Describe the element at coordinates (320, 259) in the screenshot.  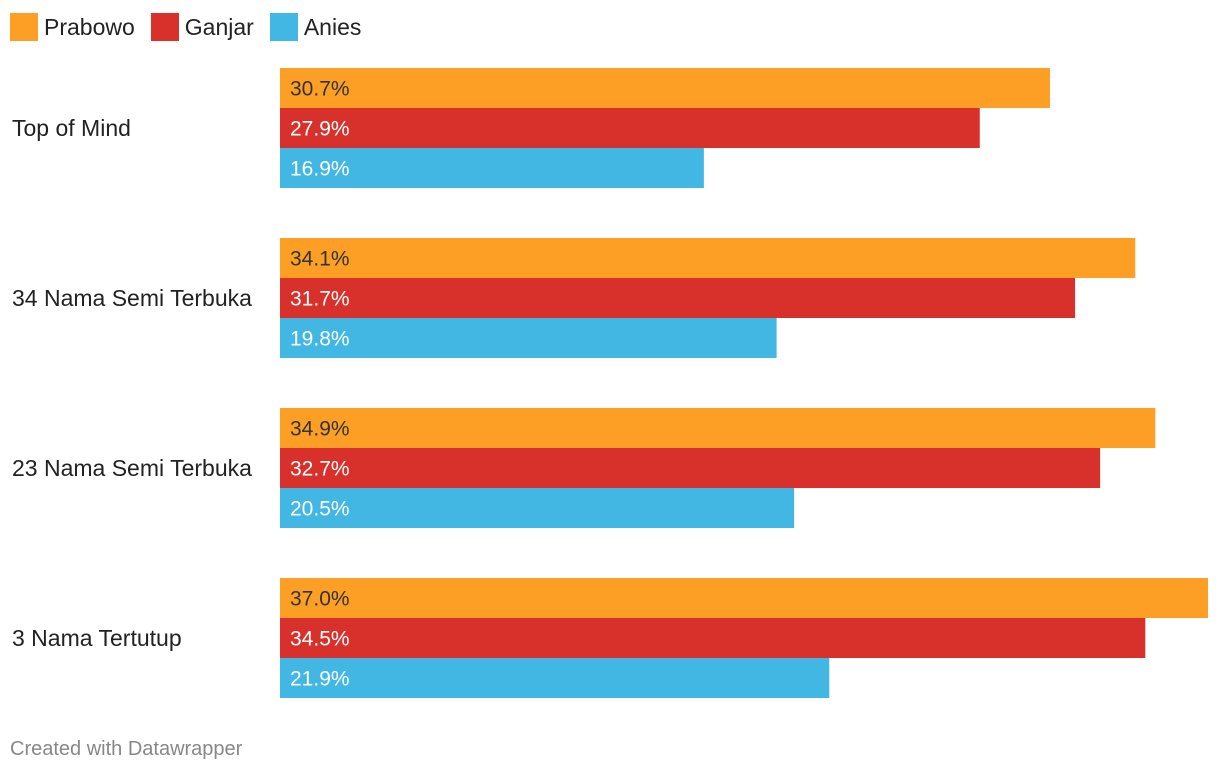
I see `value-label-prabowo-34-nama-semi-terbuka: 34.1%` at that location.